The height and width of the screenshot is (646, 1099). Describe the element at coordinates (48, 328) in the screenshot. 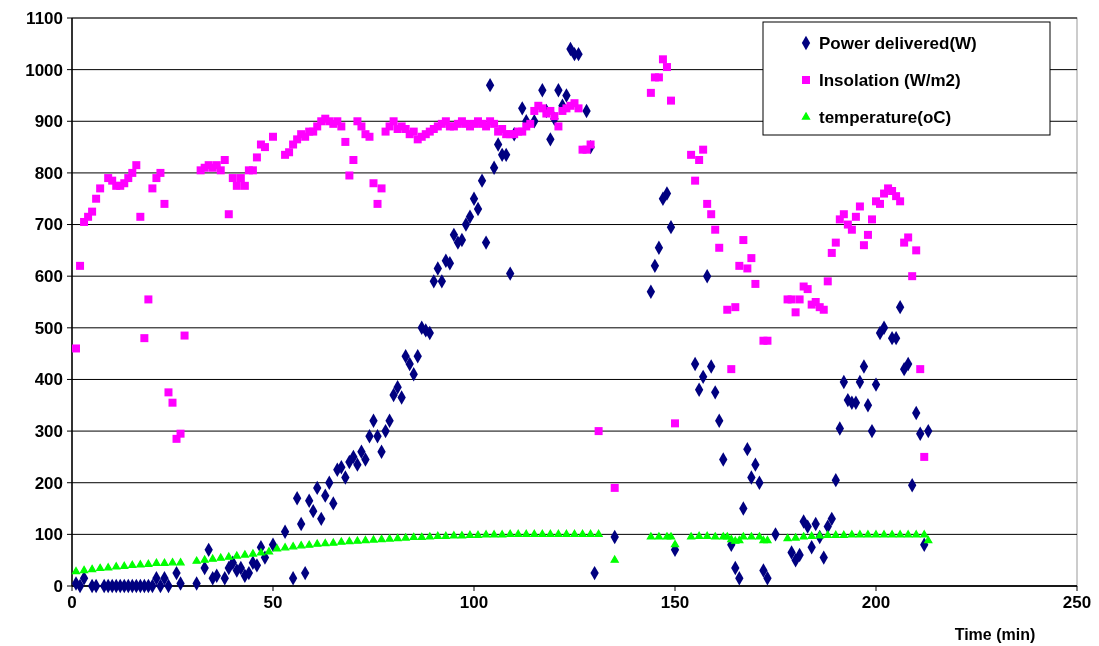

I see `y-tick-label: 500` at that location.